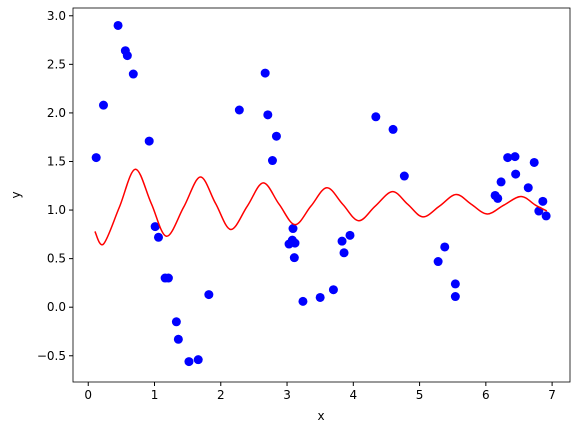  Describe the element at coordinates (552, 395) in the screenshot. I see `x-tick-label: 7` at that location.